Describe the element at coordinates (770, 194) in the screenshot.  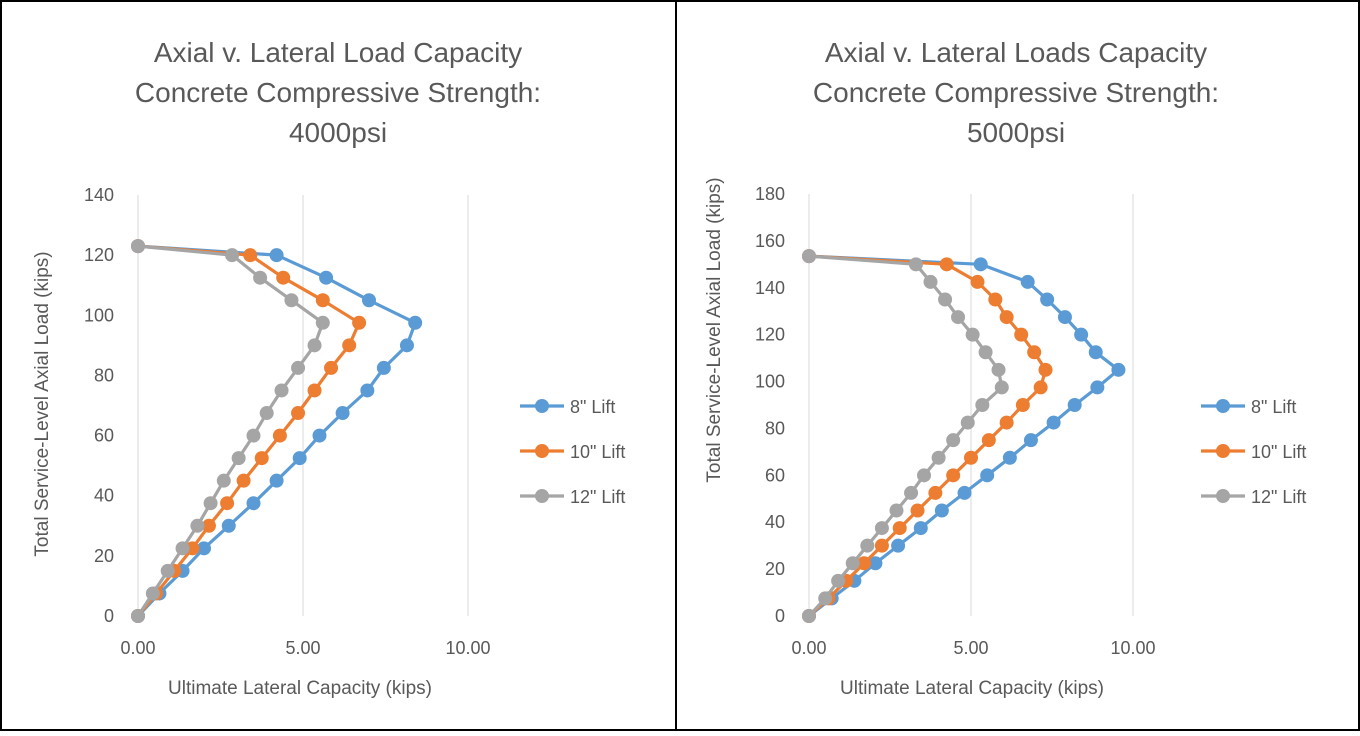
I see `y-tick-label: 180` at that location.